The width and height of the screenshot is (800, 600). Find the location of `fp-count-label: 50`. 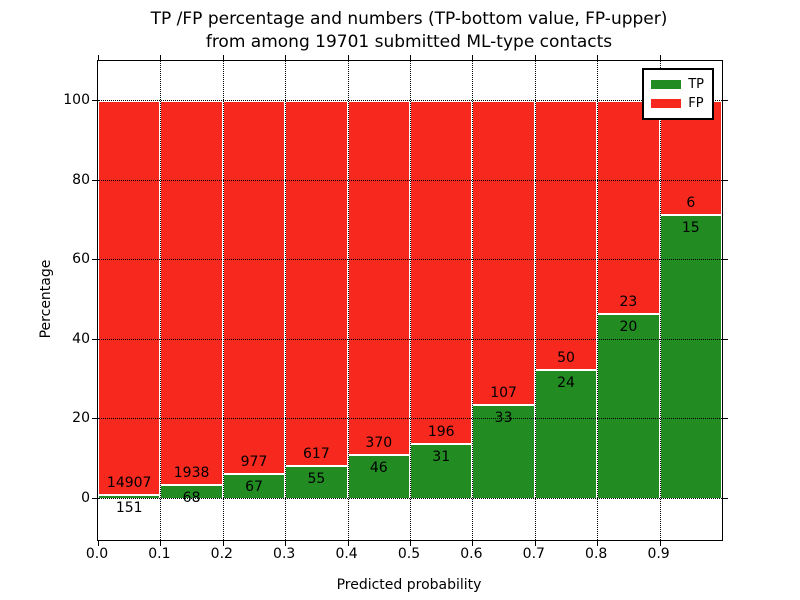

fp-count-label: 50 is located at coordinates (566, 358).